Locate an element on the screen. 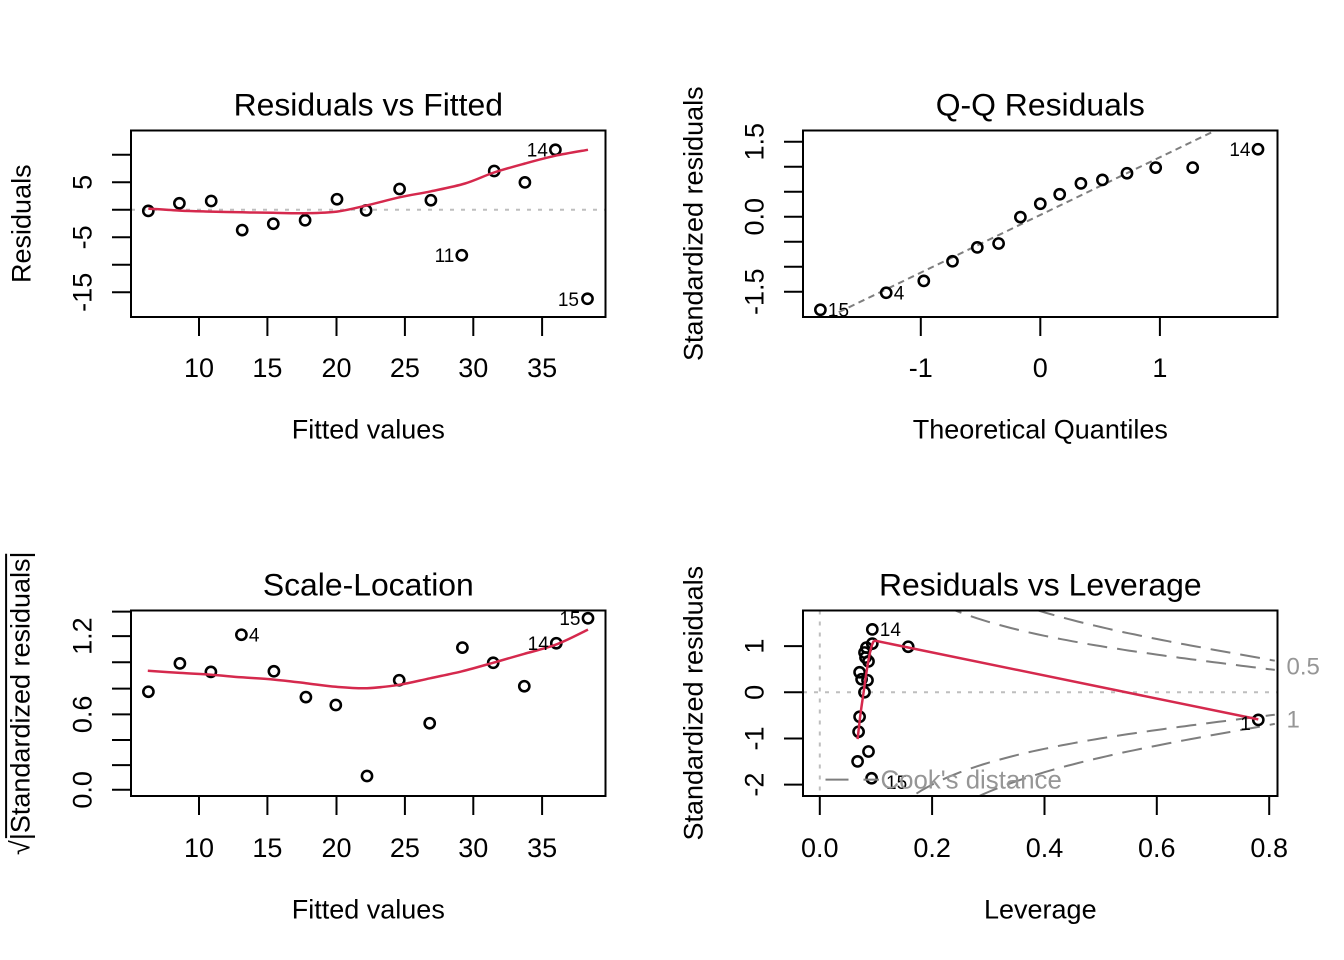 This screenshot has width=1344, height=960. svg-text: Residuals vs Fitted is located at coordinates (368, 105).